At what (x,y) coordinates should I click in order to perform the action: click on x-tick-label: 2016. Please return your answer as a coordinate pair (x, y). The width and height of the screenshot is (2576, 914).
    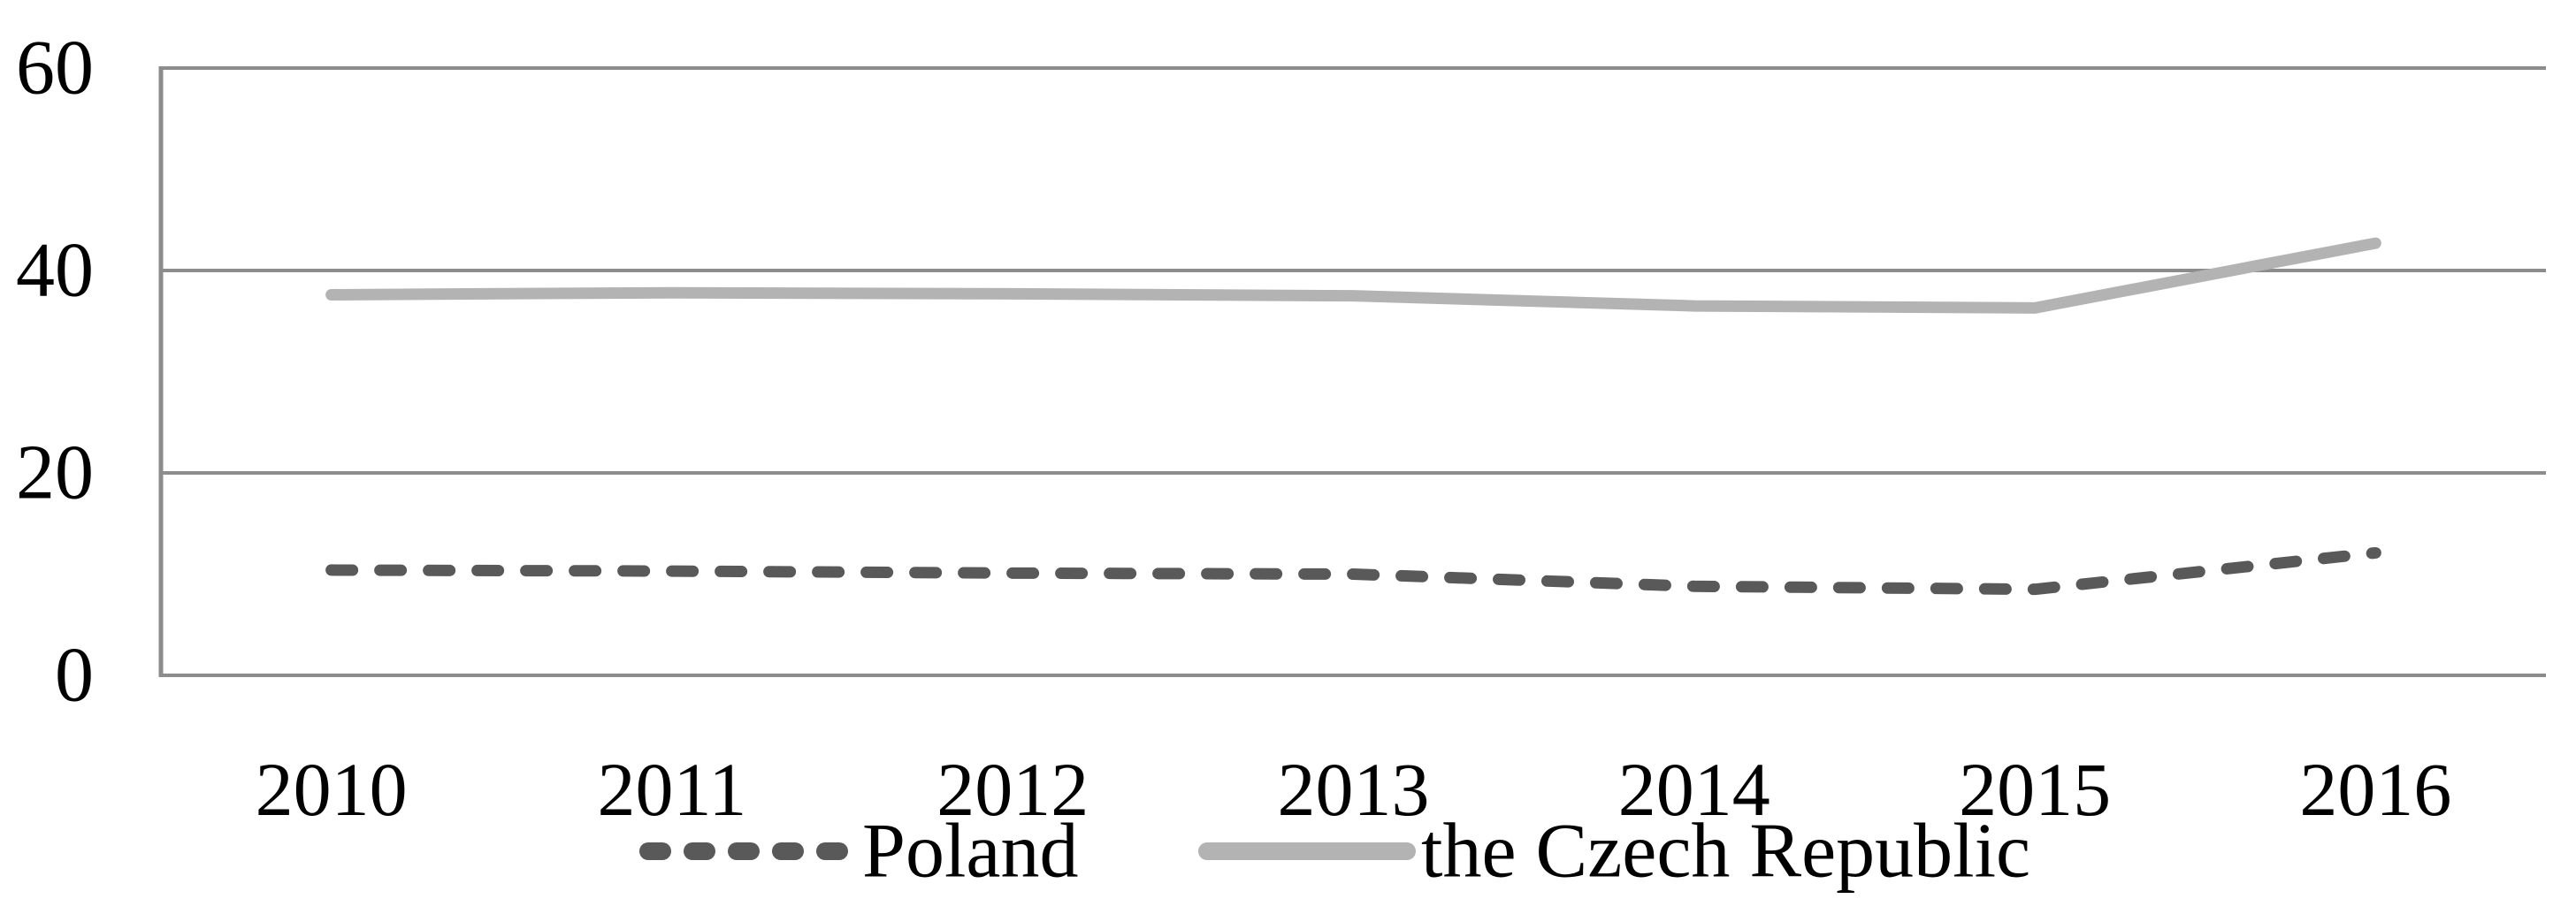
    Looking at the image, I should click on (2375, 789).